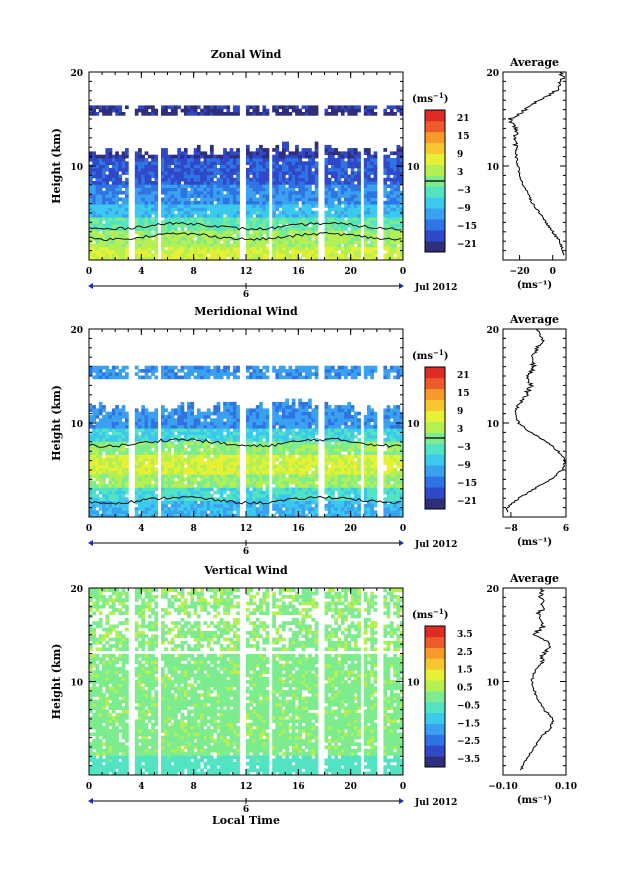  What do you see at coordinates (467, 227) in the screenshot?
I see `colorbar-tick-label: −15` at bounding box center [467, 227].